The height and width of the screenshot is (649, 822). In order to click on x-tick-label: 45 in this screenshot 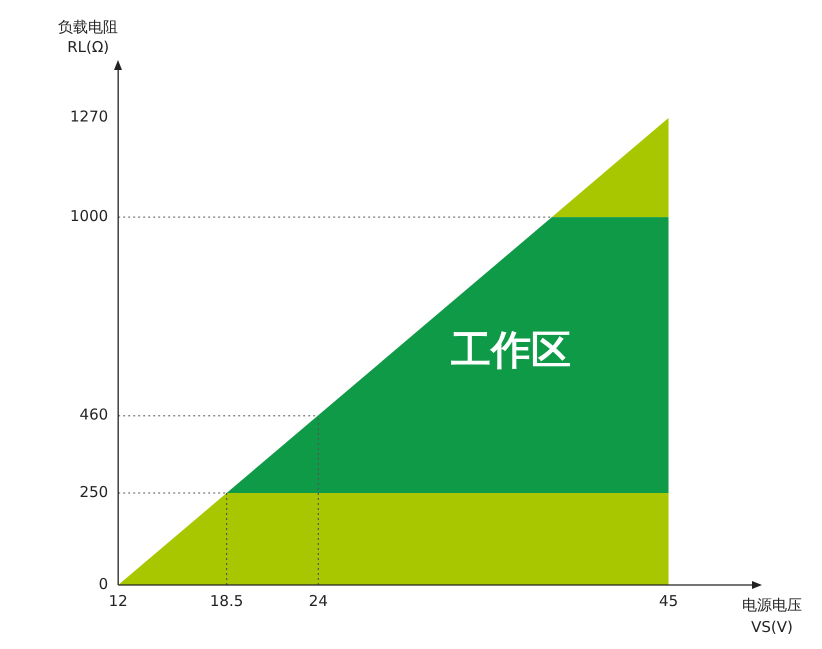, I will do `click(668, 601)`.